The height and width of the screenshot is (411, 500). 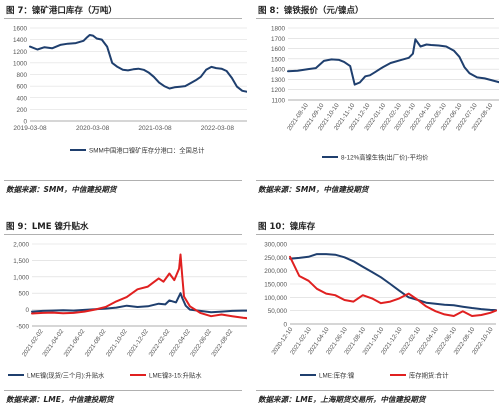 What do you see at coordinates (429, 374) in the screenshot?
I see `legend-label: 库存期货:合计` at bounding box center [429, 374].